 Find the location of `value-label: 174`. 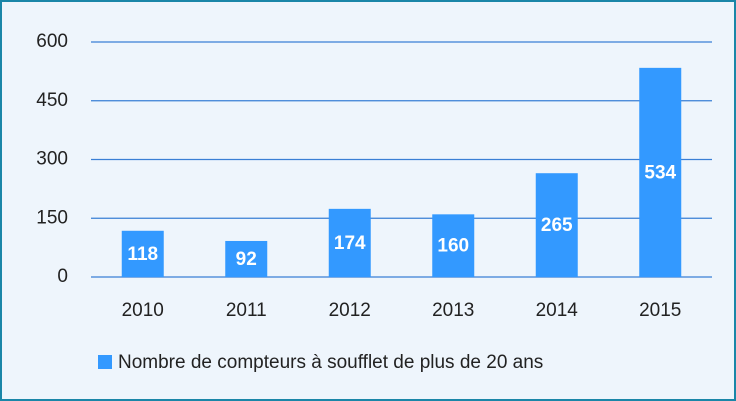

value-label: 174 is located at coordinates (350, 243).